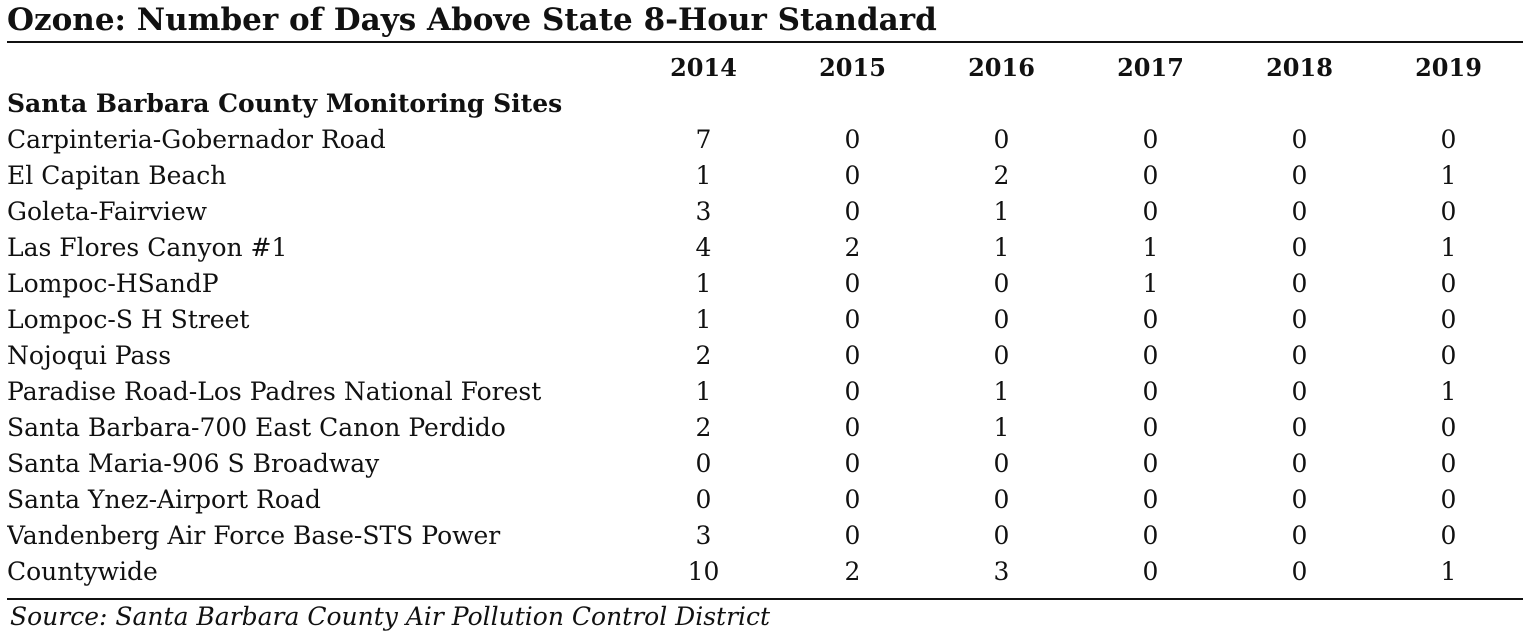  What do you see at coordinates (318, 68) in the screenshot?
I see `header-site-spacer` at bounding box center [318, 68].